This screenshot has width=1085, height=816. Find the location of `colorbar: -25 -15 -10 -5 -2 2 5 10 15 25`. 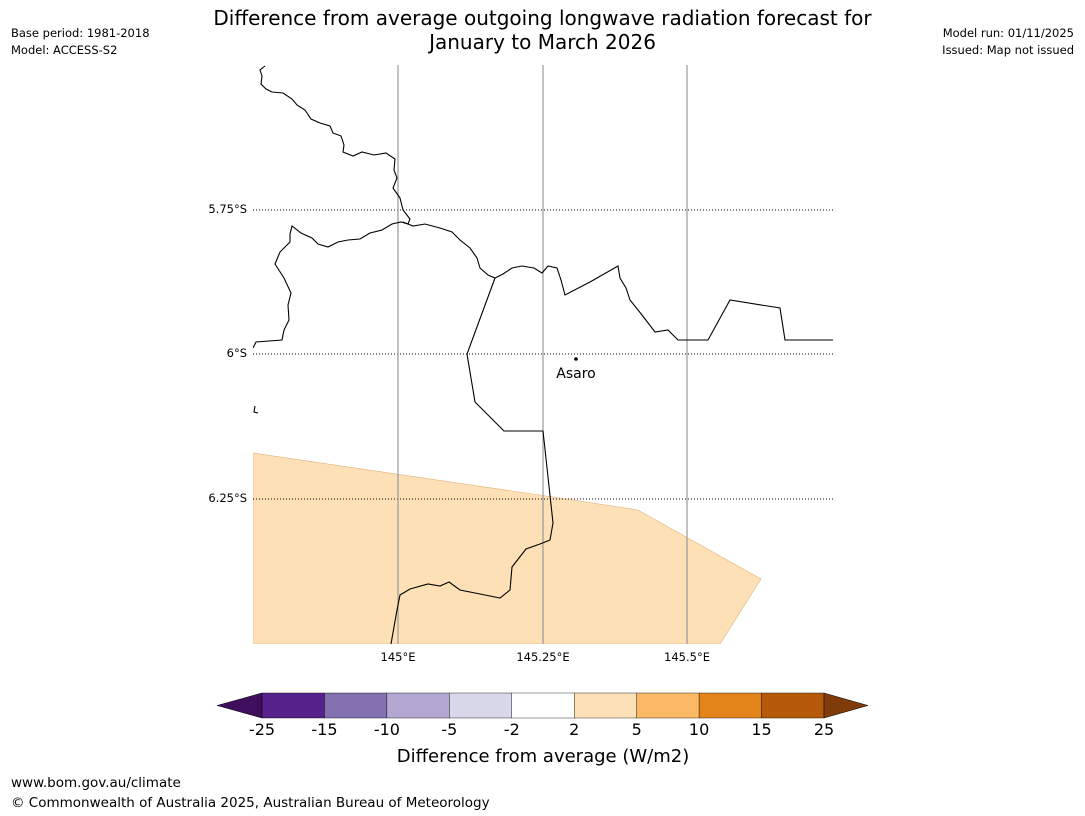

colorbar: -25 -15 -10 -5 -2 2 5 10 15 25 is located at coordinates (542, 715).